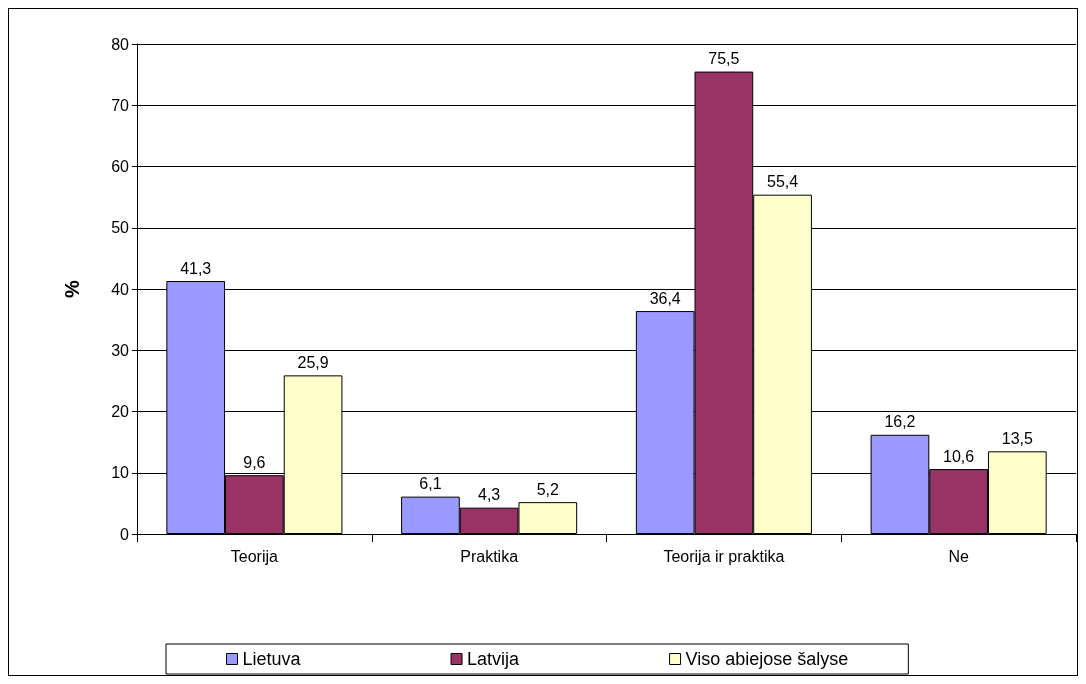 The height and width of the screenshot is (684, 1086). I want to click on x-tick-label: Teorija, so click(254, 556).